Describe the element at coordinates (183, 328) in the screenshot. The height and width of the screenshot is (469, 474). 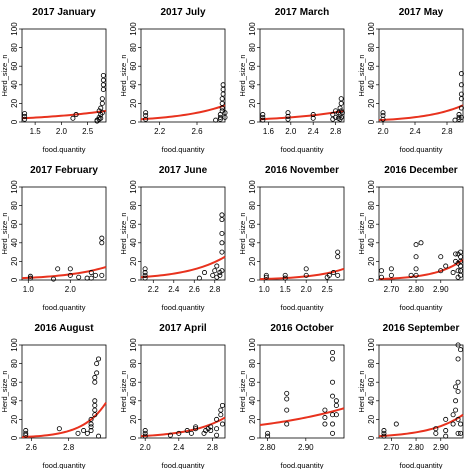
I see `panel-title: 2017 April` at that location.